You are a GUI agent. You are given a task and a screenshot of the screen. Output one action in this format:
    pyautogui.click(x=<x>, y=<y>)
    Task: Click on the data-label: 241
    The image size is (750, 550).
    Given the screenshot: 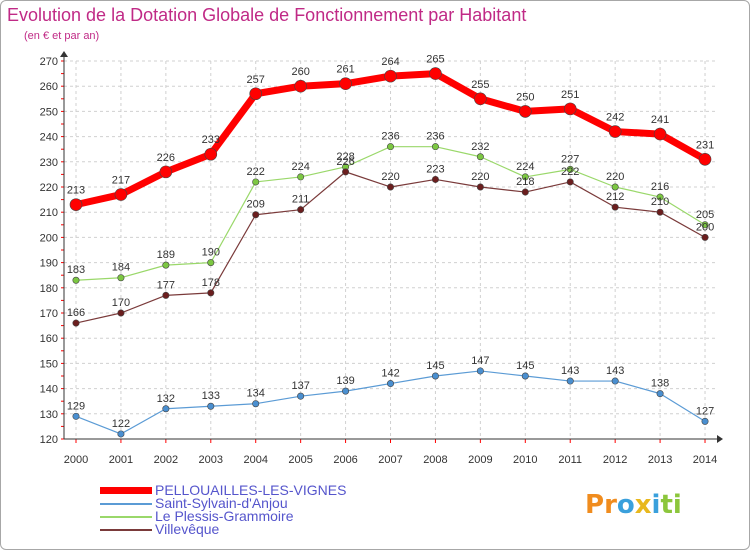 What is the action you would take?
    pyautogui.click(x=660, y=120)
    